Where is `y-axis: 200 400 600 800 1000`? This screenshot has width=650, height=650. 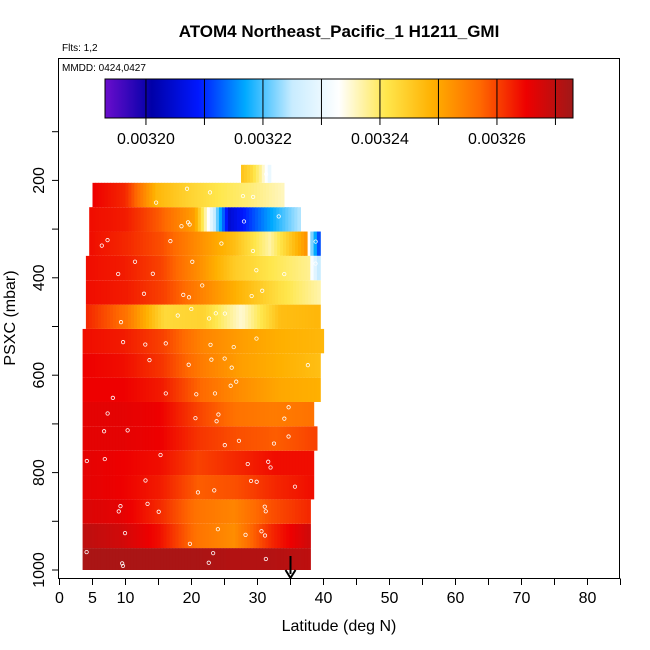 y-axis: 200 400 600 800 1000 is located at coordinates (45, 359).